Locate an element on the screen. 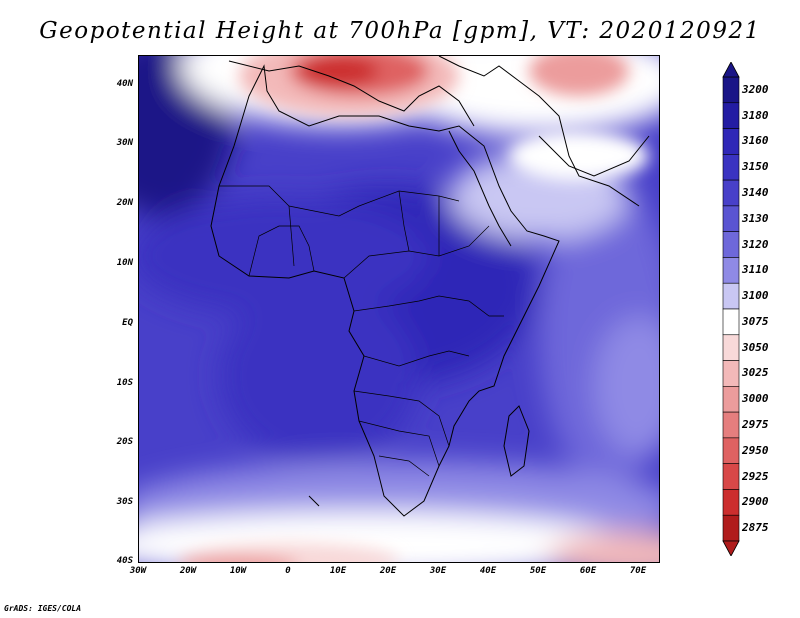 The image size is (800, 618). colorbar-label-3180: 3180 is located at coordinates (755, 115).